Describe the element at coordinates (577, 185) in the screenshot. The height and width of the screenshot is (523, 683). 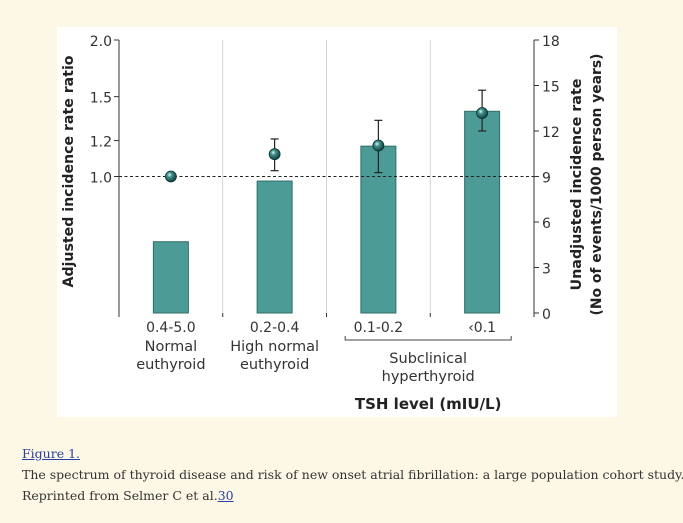
I see `right-axis-title: Unadjusted incidence rate` at that location.